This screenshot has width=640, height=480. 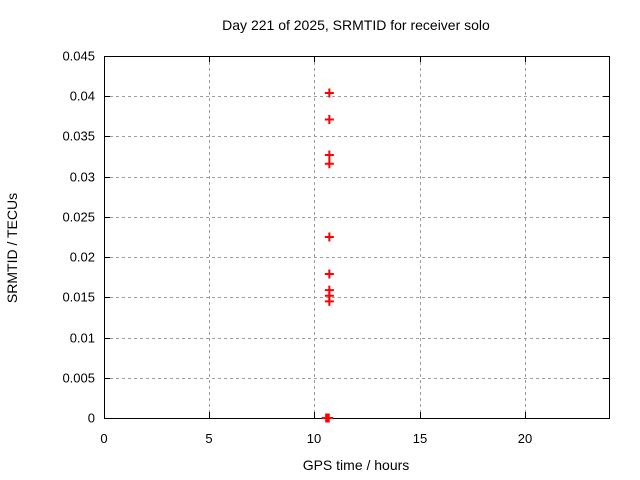 I want to click on x-tick-label: 20, so click(x=525, y=438).